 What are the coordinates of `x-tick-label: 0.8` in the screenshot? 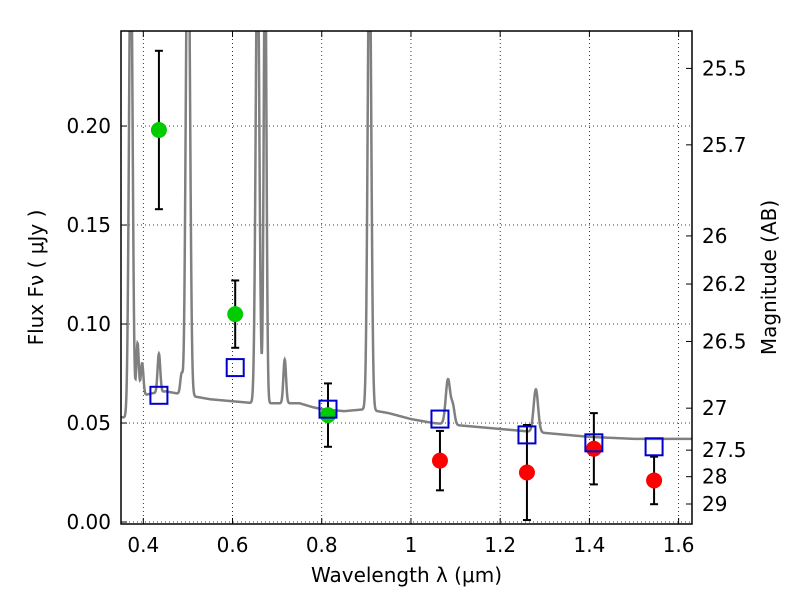 It's located at (322, 545).